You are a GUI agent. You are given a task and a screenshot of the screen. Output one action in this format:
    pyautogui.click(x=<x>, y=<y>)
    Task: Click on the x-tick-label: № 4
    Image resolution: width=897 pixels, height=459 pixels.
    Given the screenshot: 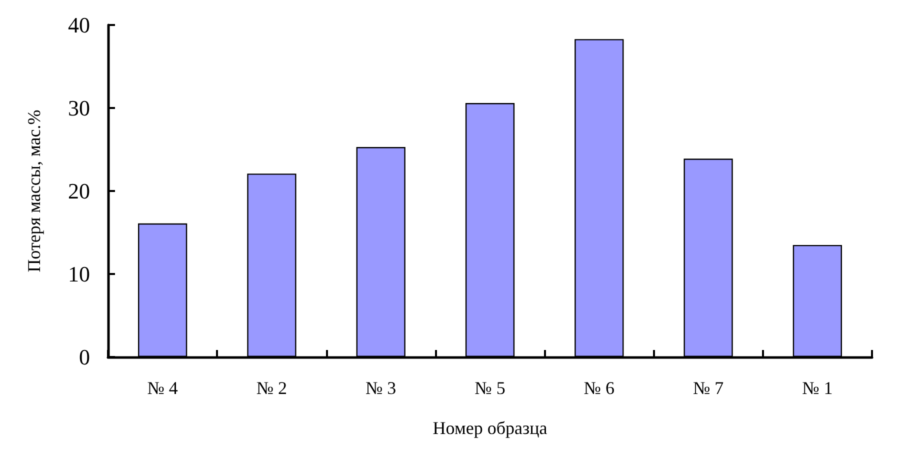 What is the action you would take?
    pyautogui.click(x=162, y=388)
    